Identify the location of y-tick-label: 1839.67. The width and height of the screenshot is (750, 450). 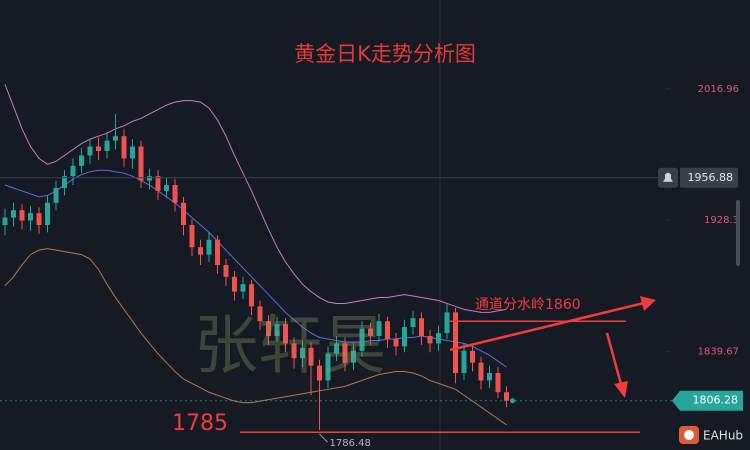
(718, 351).